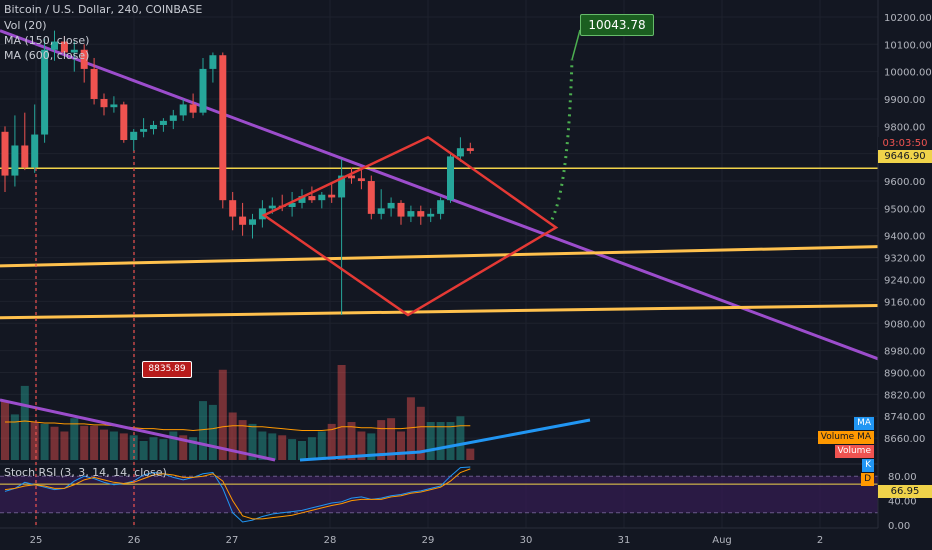 Image resolution: width=932 pixels, height=550 pixels. I want to click on legend-stoch-k: K, so click(868, 465).